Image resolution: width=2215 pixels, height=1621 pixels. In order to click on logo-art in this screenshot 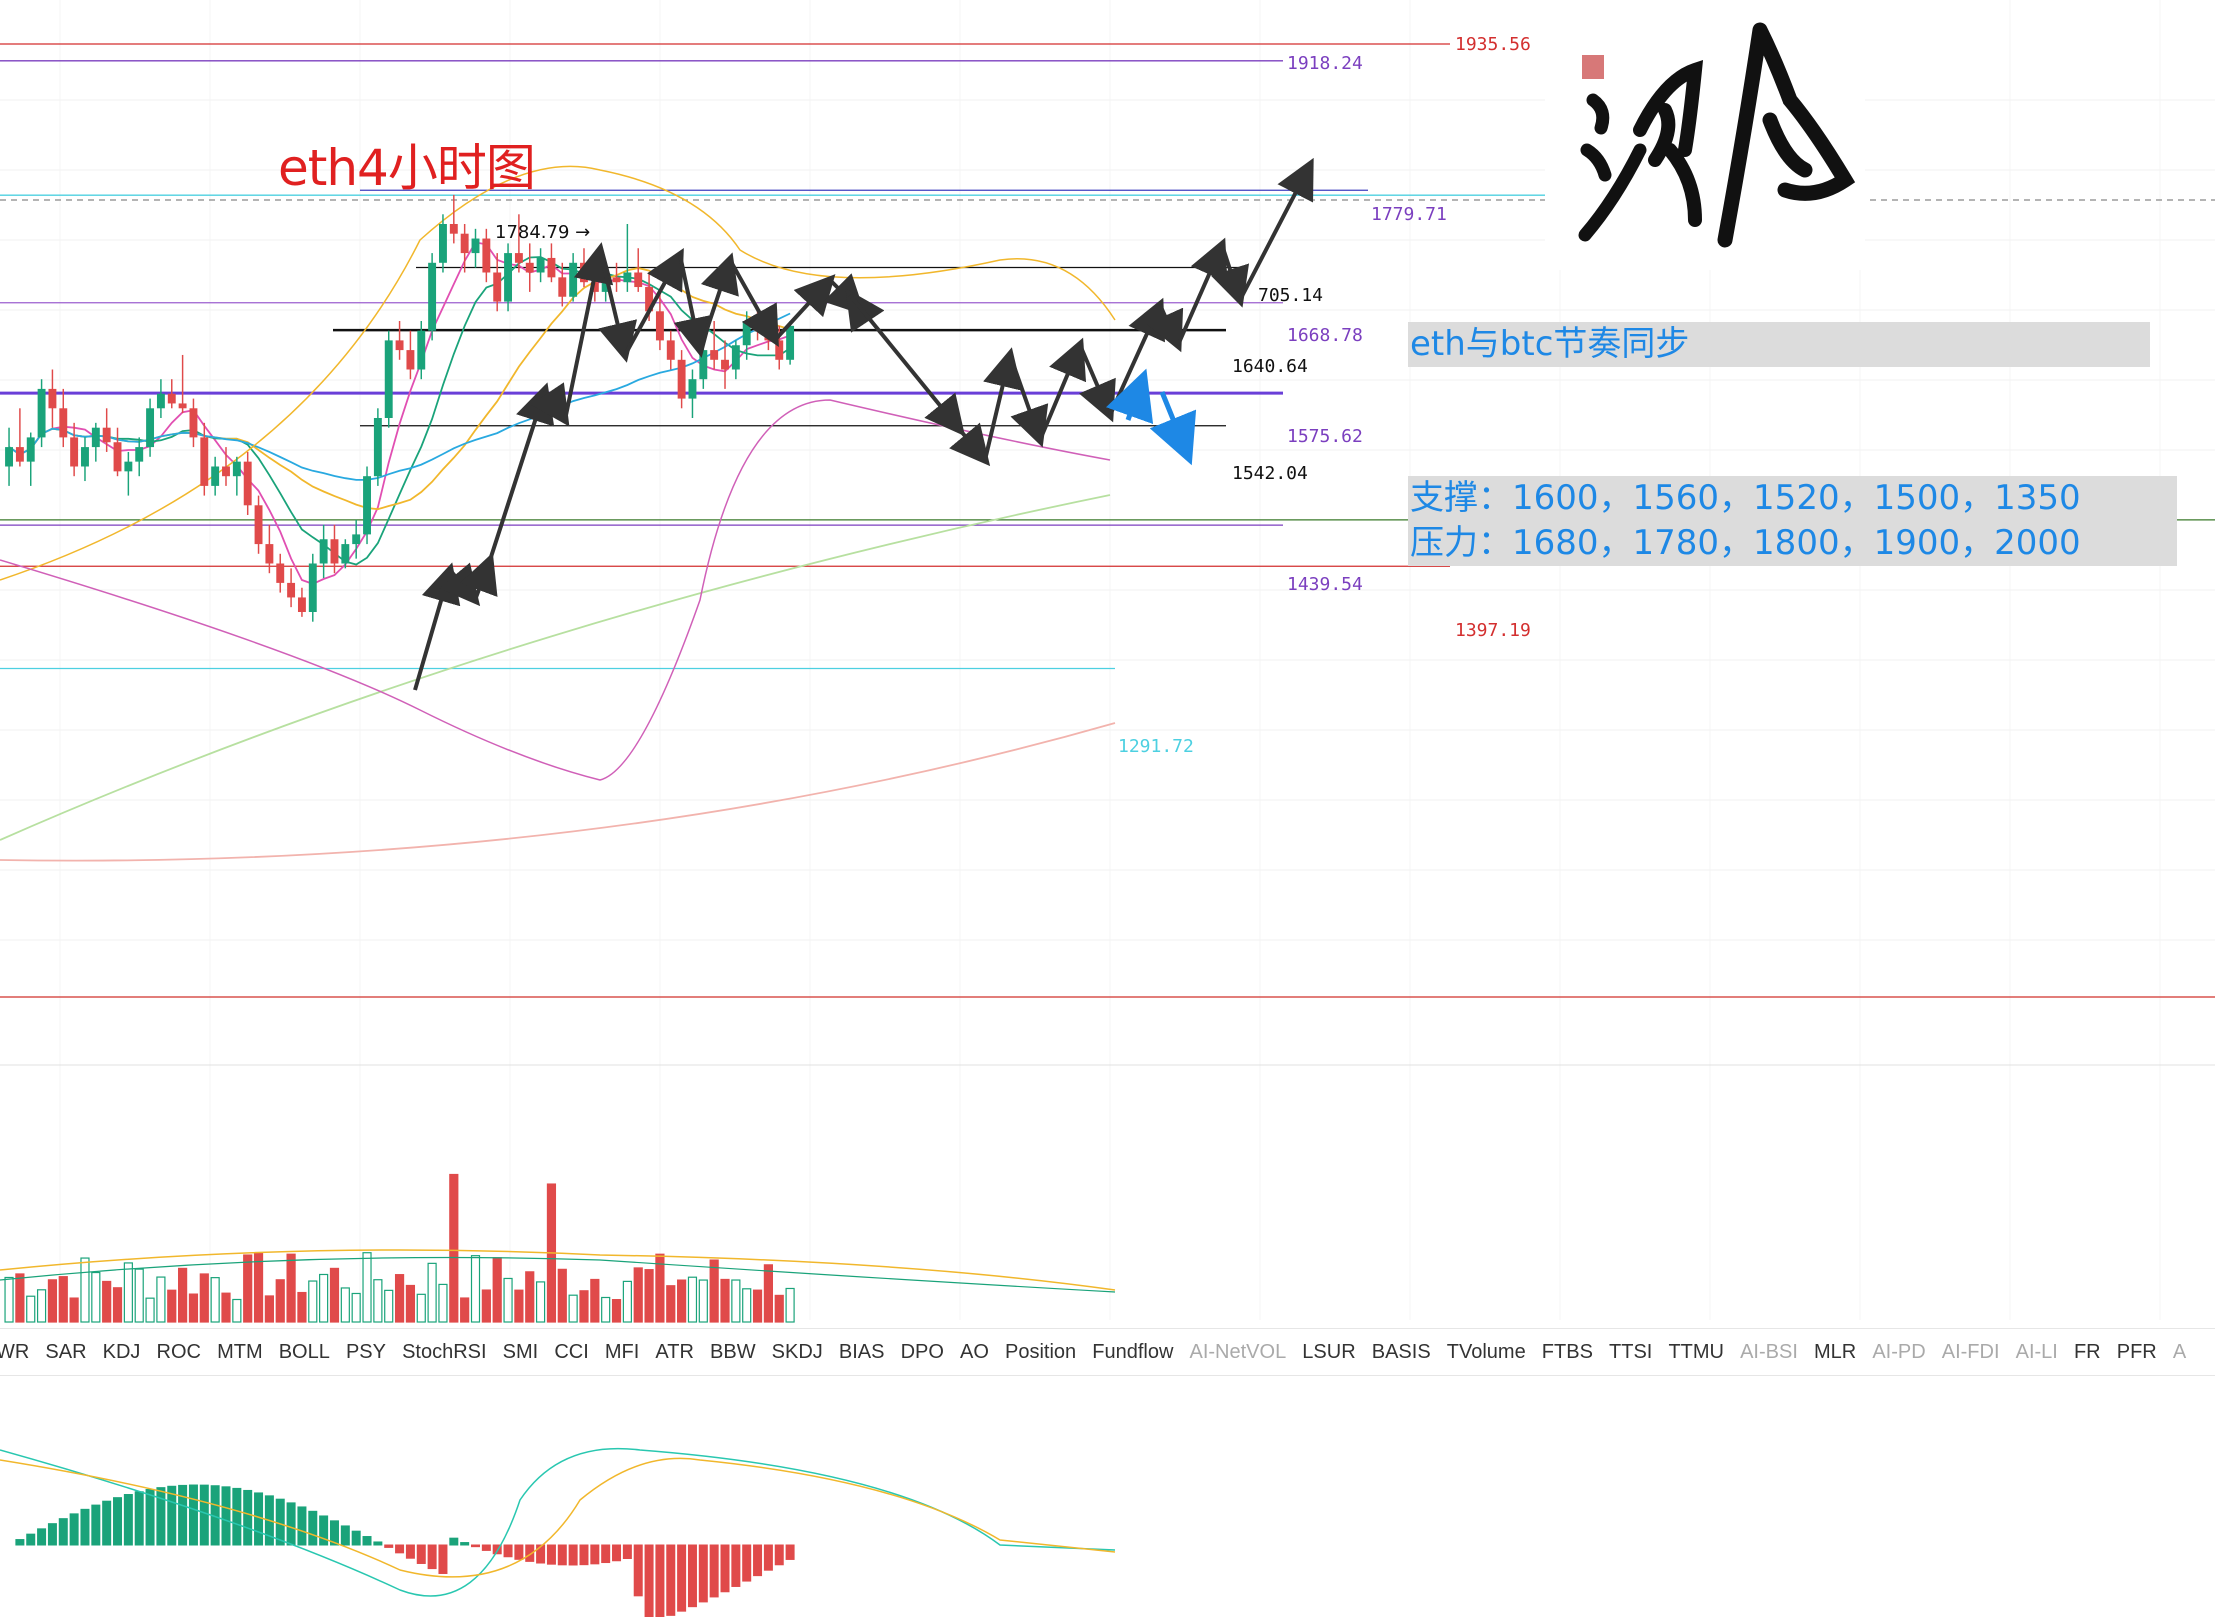, I will do `click(1717, 135)`.